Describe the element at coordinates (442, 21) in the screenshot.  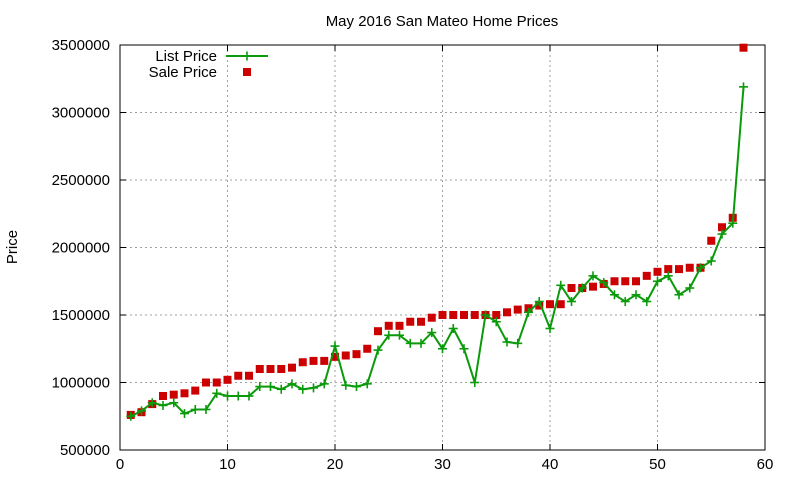
I see `chart-title: May 2016 San Mateo Home Prices` at that location.